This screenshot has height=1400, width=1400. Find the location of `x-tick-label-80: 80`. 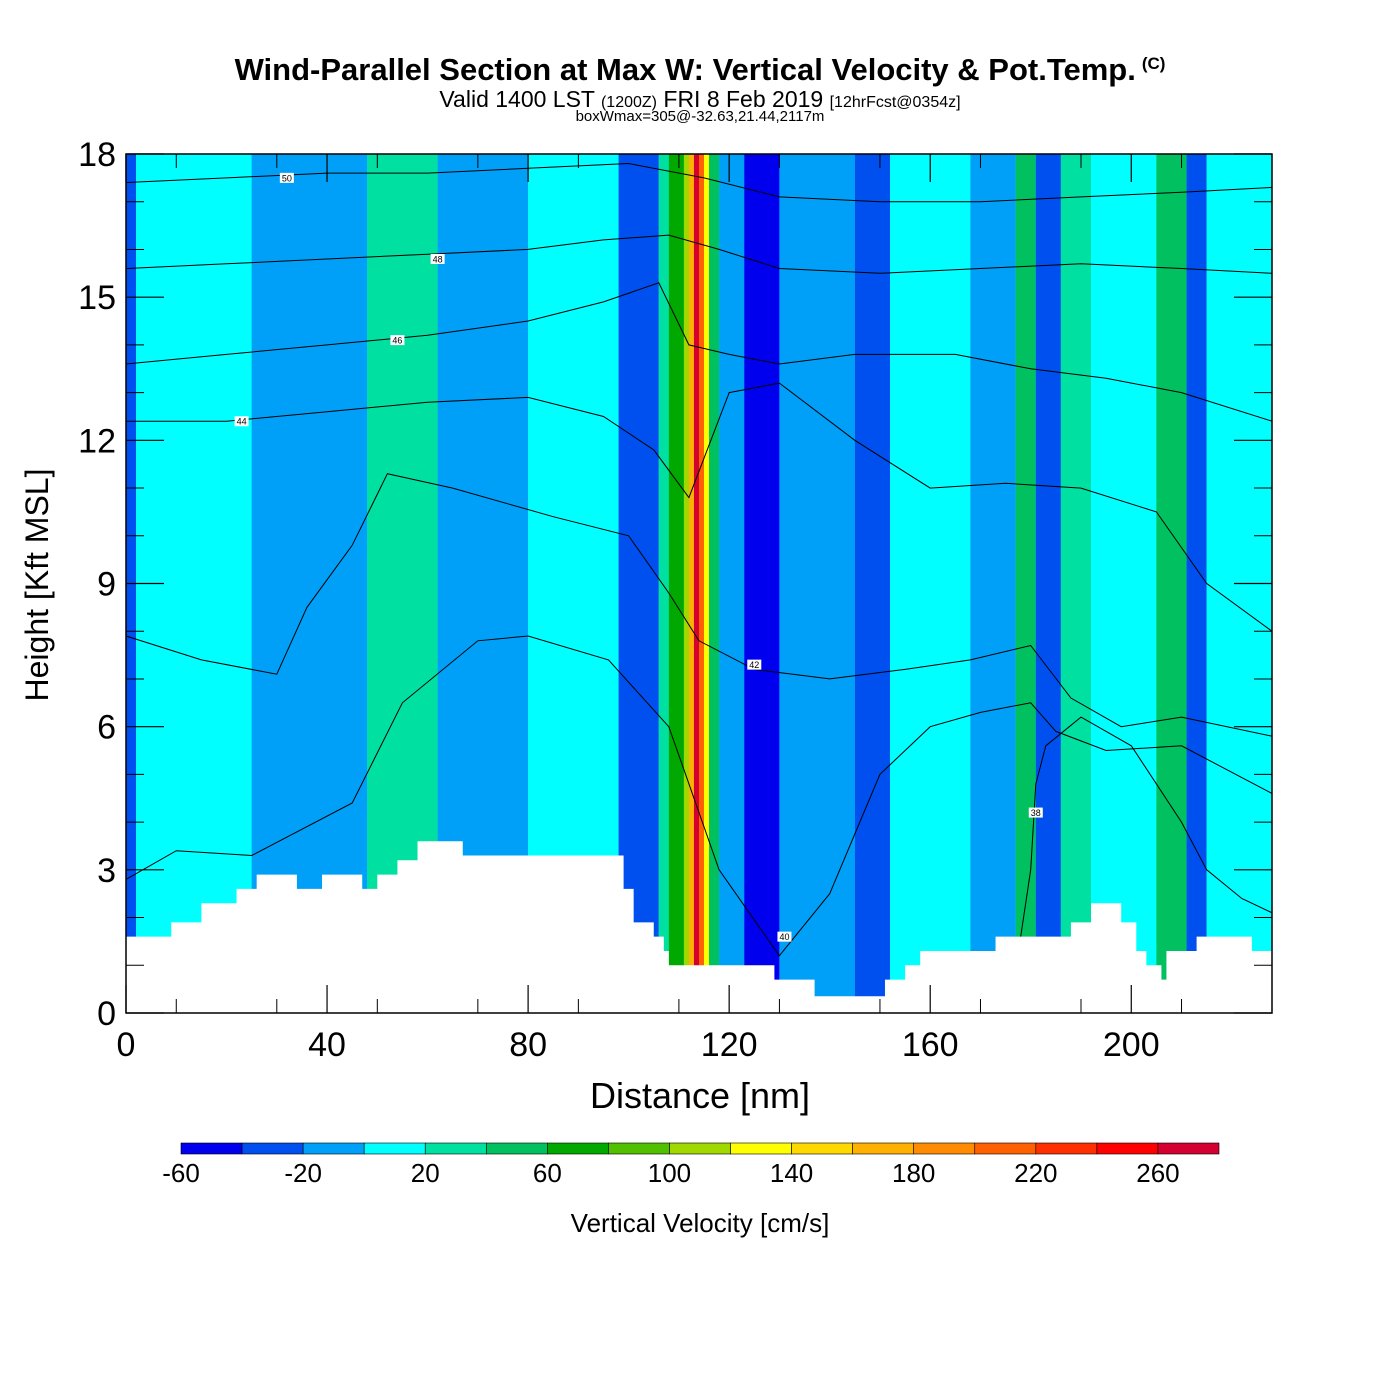

x-tick-label-80: 80 is located at coordinates (528, 1045).